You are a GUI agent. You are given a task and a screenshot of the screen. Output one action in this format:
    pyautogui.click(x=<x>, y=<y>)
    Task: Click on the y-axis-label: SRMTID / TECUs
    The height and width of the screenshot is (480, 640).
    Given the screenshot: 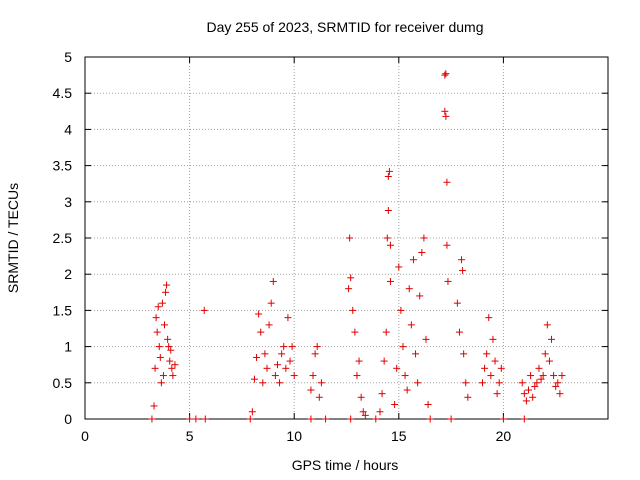 What is the action you would take?
    pyautogui.click(x=13, y=238)
    